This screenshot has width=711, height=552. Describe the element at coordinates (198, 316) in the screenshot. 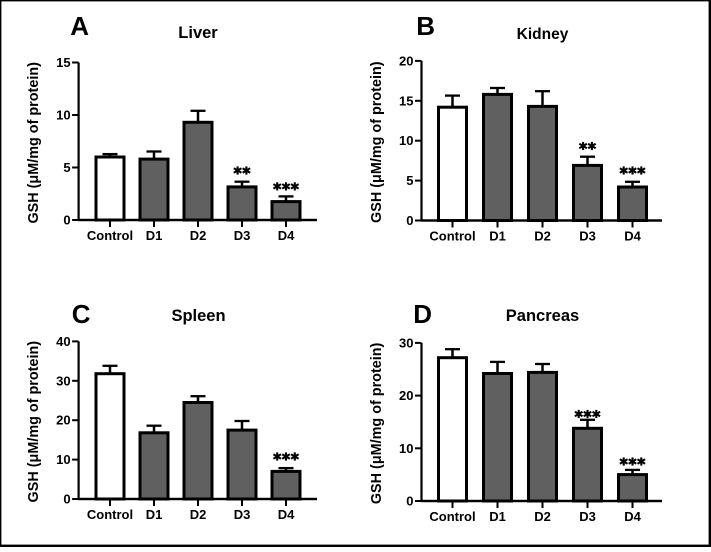

I see `svg-text: Spleen` at that location.